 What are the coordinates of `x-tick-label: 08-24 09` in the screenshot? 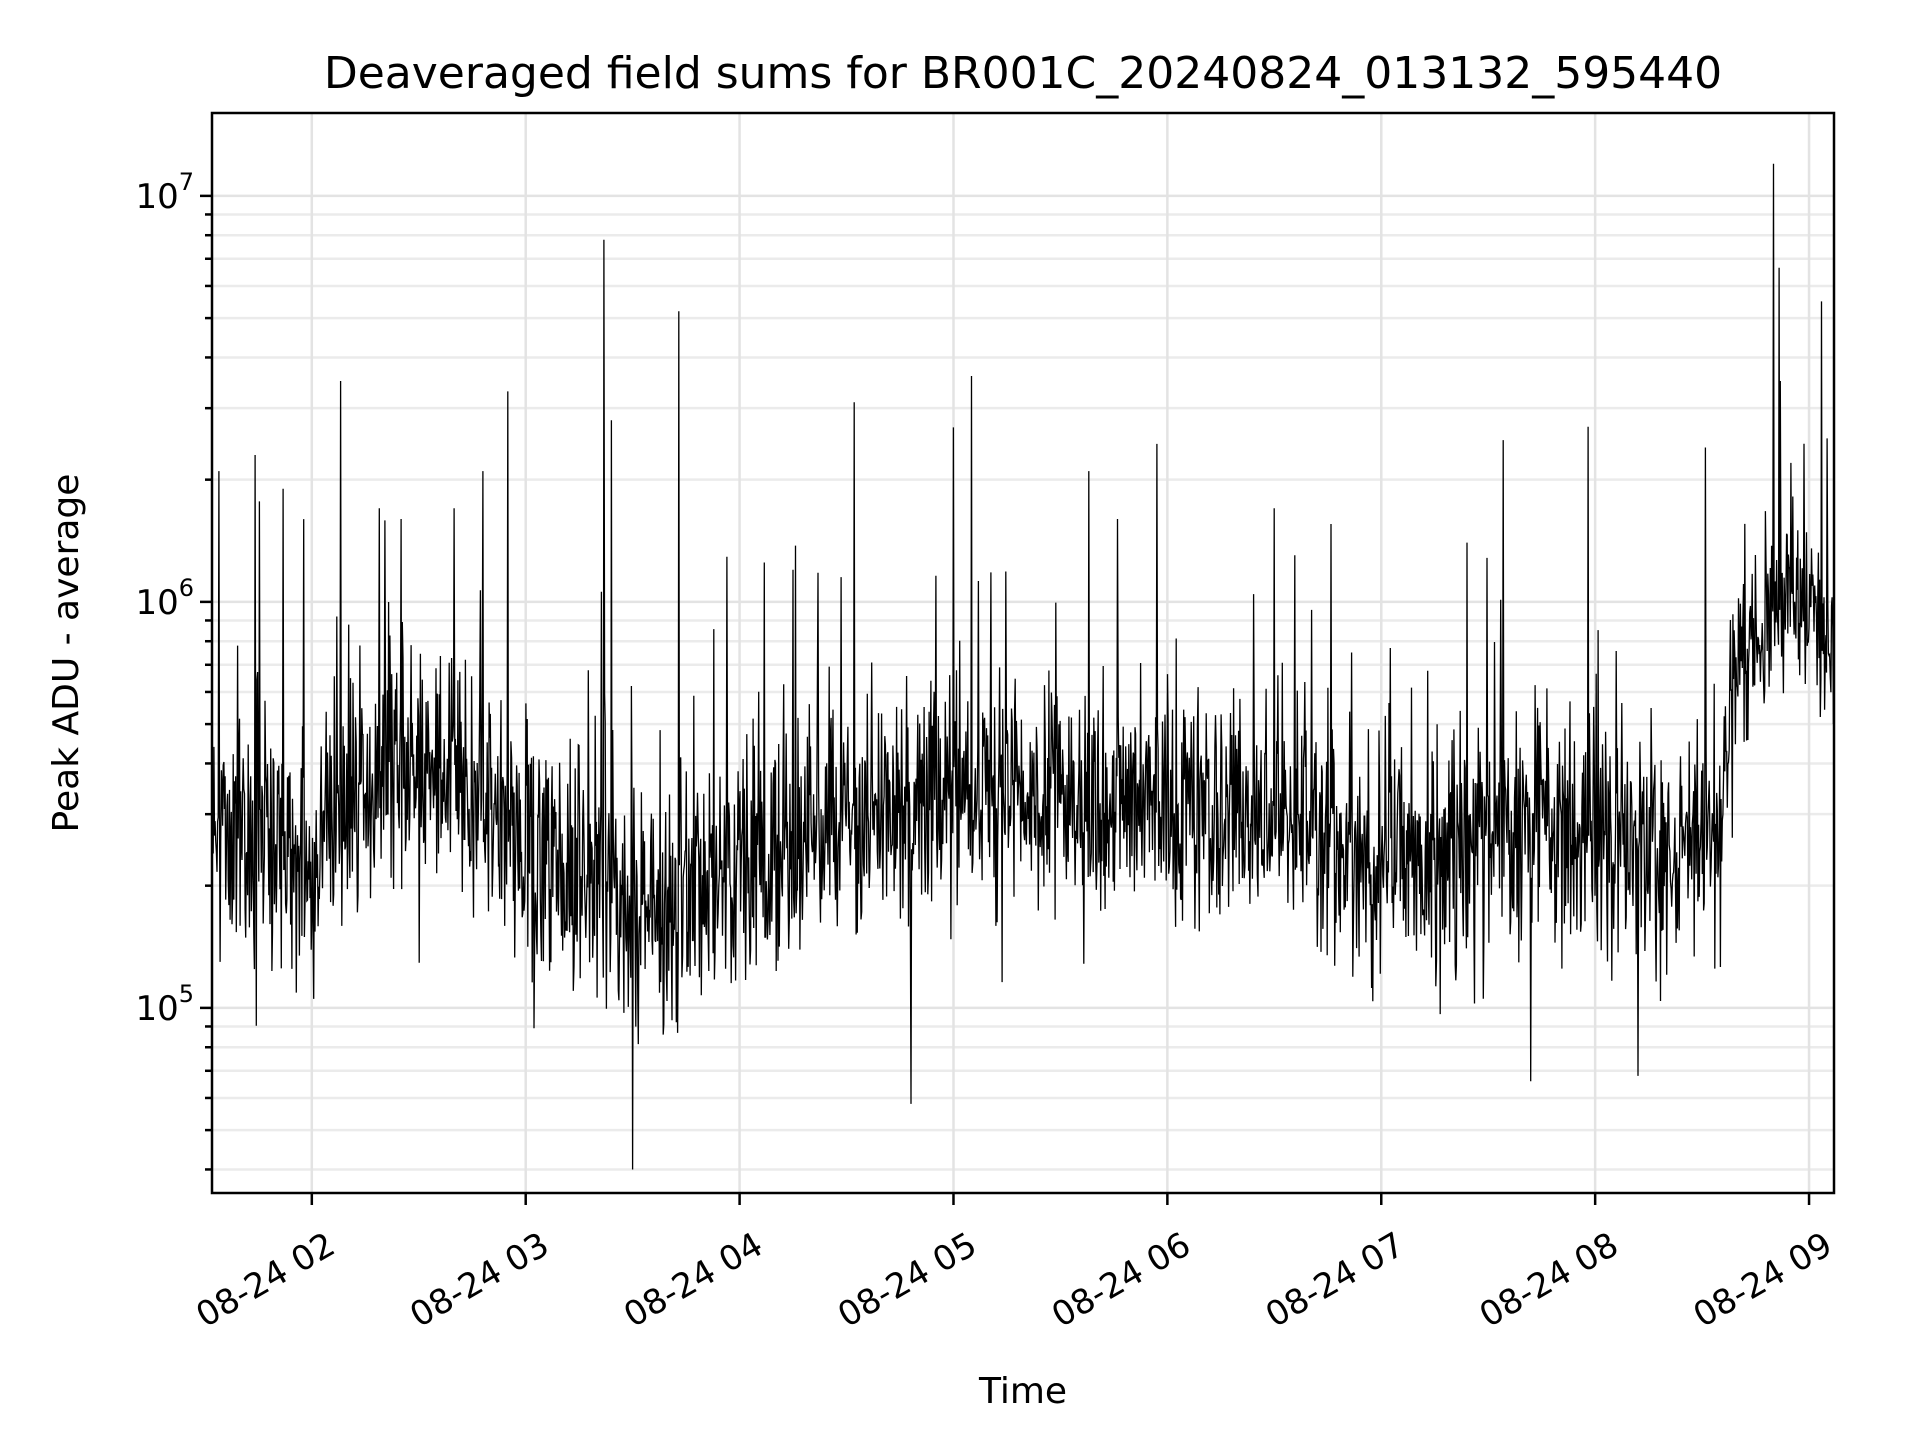 It's located at (1763, 1280).